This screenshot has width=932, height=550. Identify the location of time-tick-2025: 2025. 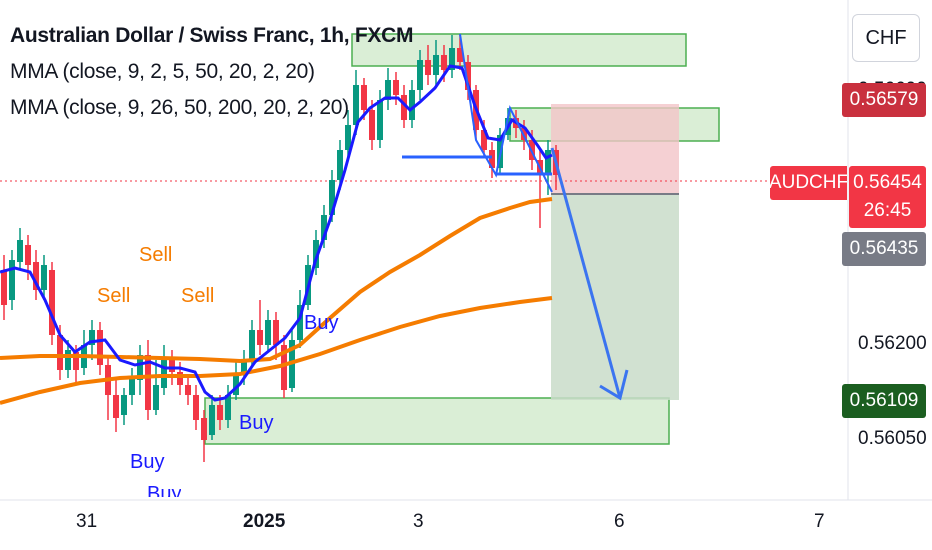
(264, 521).